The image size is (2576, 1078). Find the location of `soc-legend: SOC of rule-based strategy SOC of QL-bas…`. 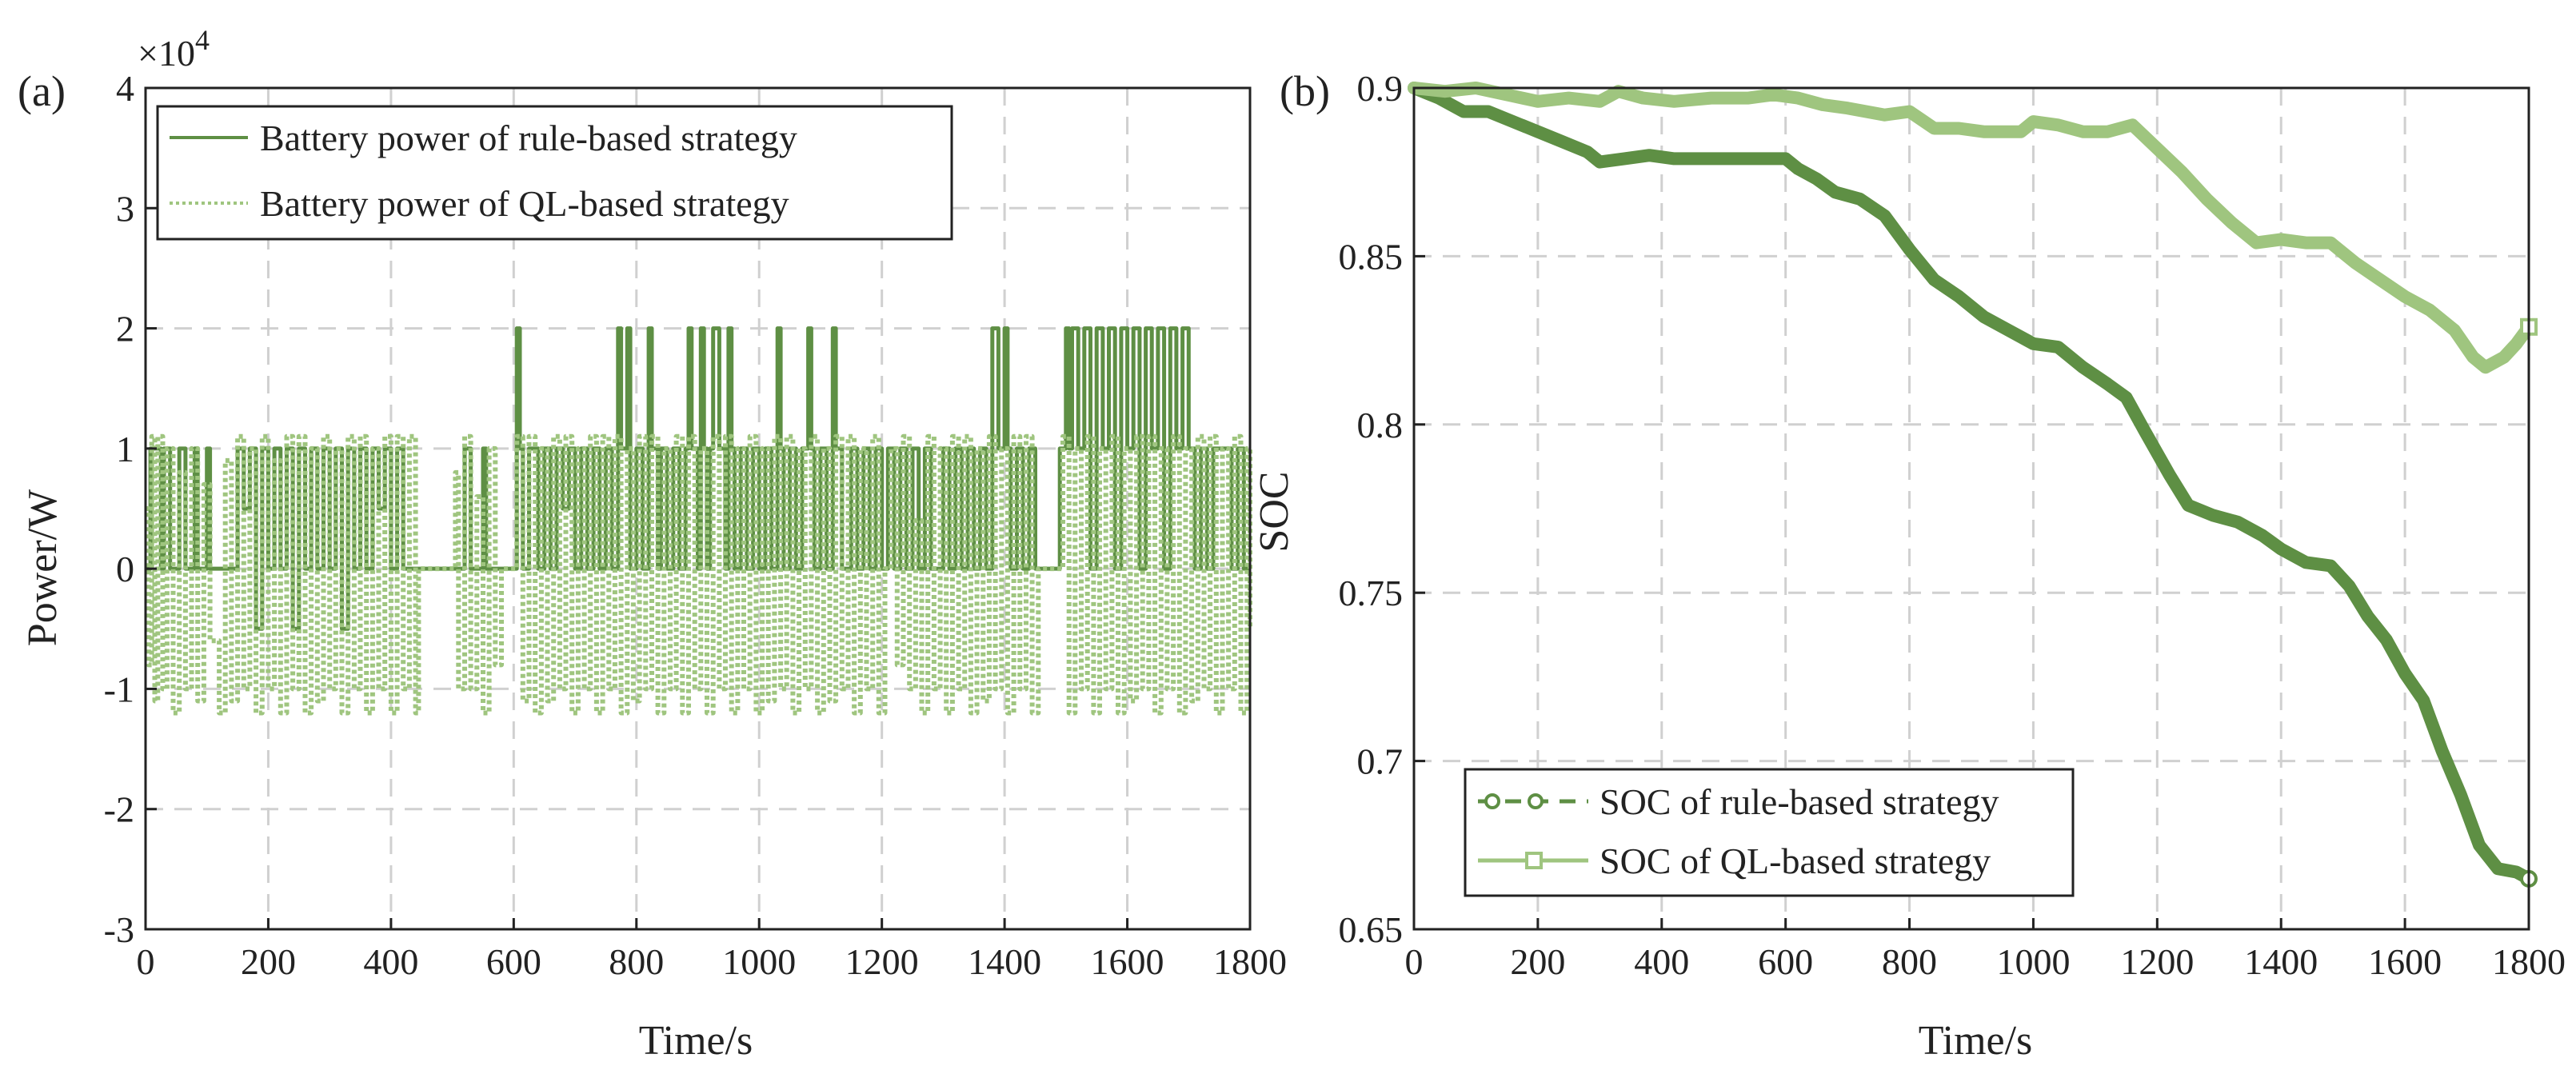

soc-legend: SOC of rule-based strategy SOC of QL-bas… is located at coordinates (1769, 833).